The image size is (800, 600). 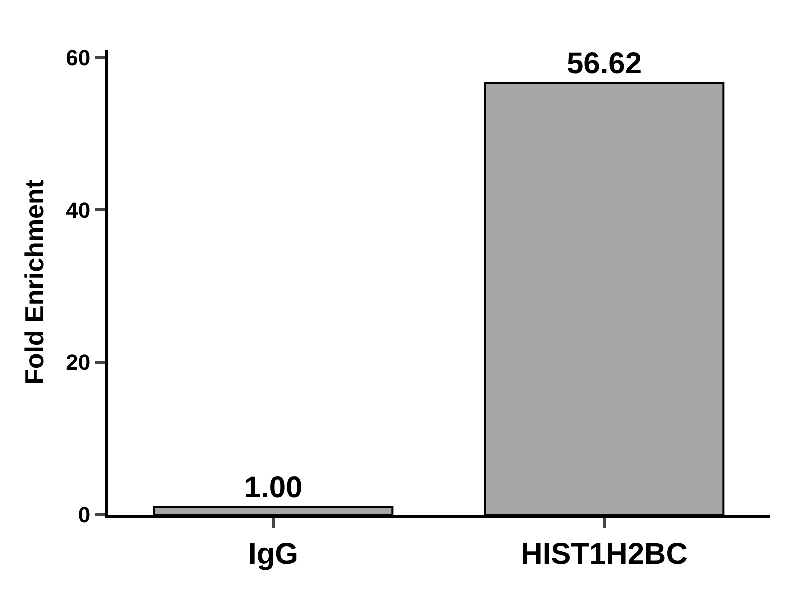 I want to click on data-label: 56.62, so click(x=604, y=63).